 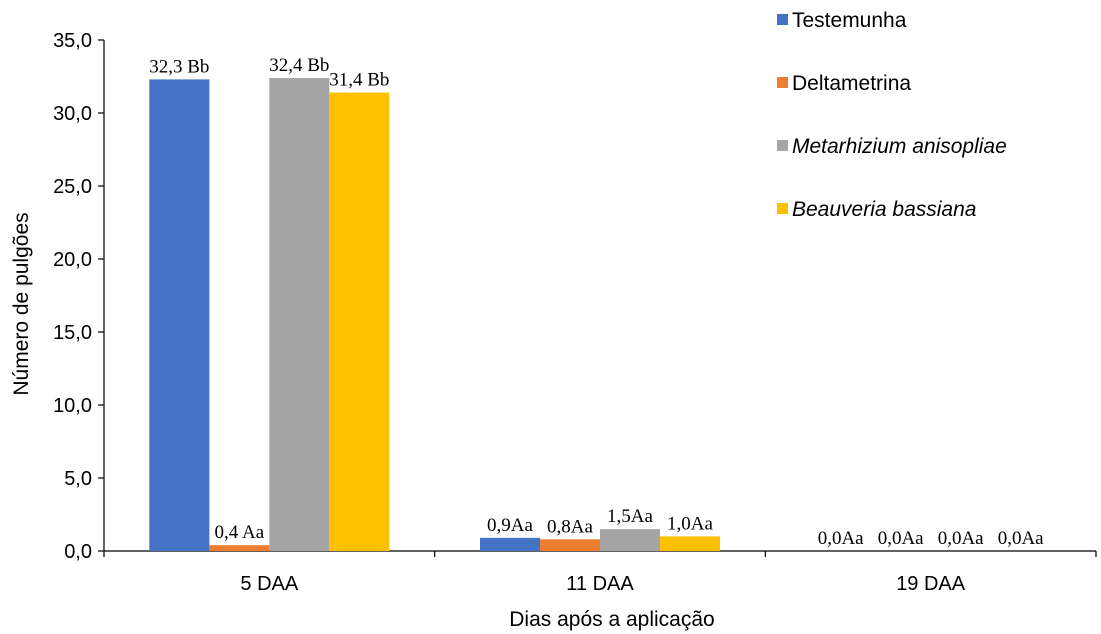 I want to click on y-tick-label: 0,0, so click(x=78, y=552).